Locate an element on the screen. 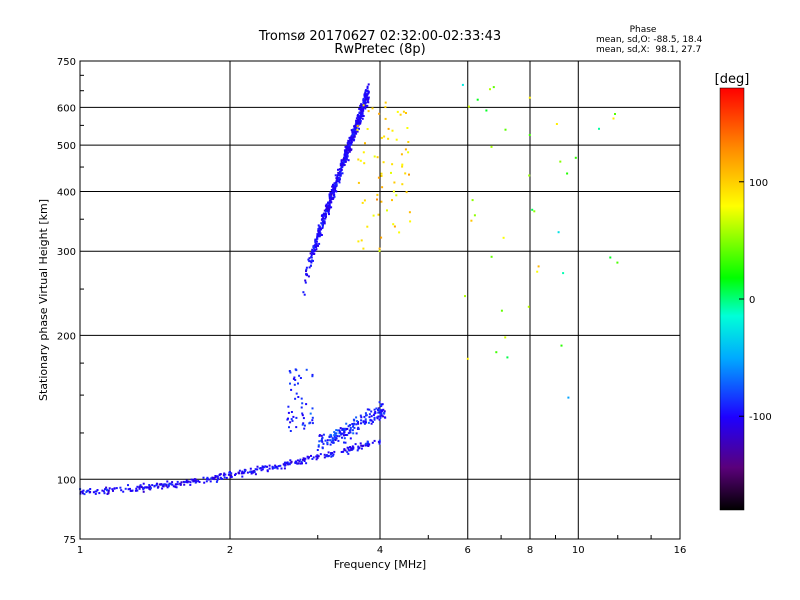 The height and width of the screenshot is (600, 800). x-tick-label: 6 is located at coordinates (468, 550).